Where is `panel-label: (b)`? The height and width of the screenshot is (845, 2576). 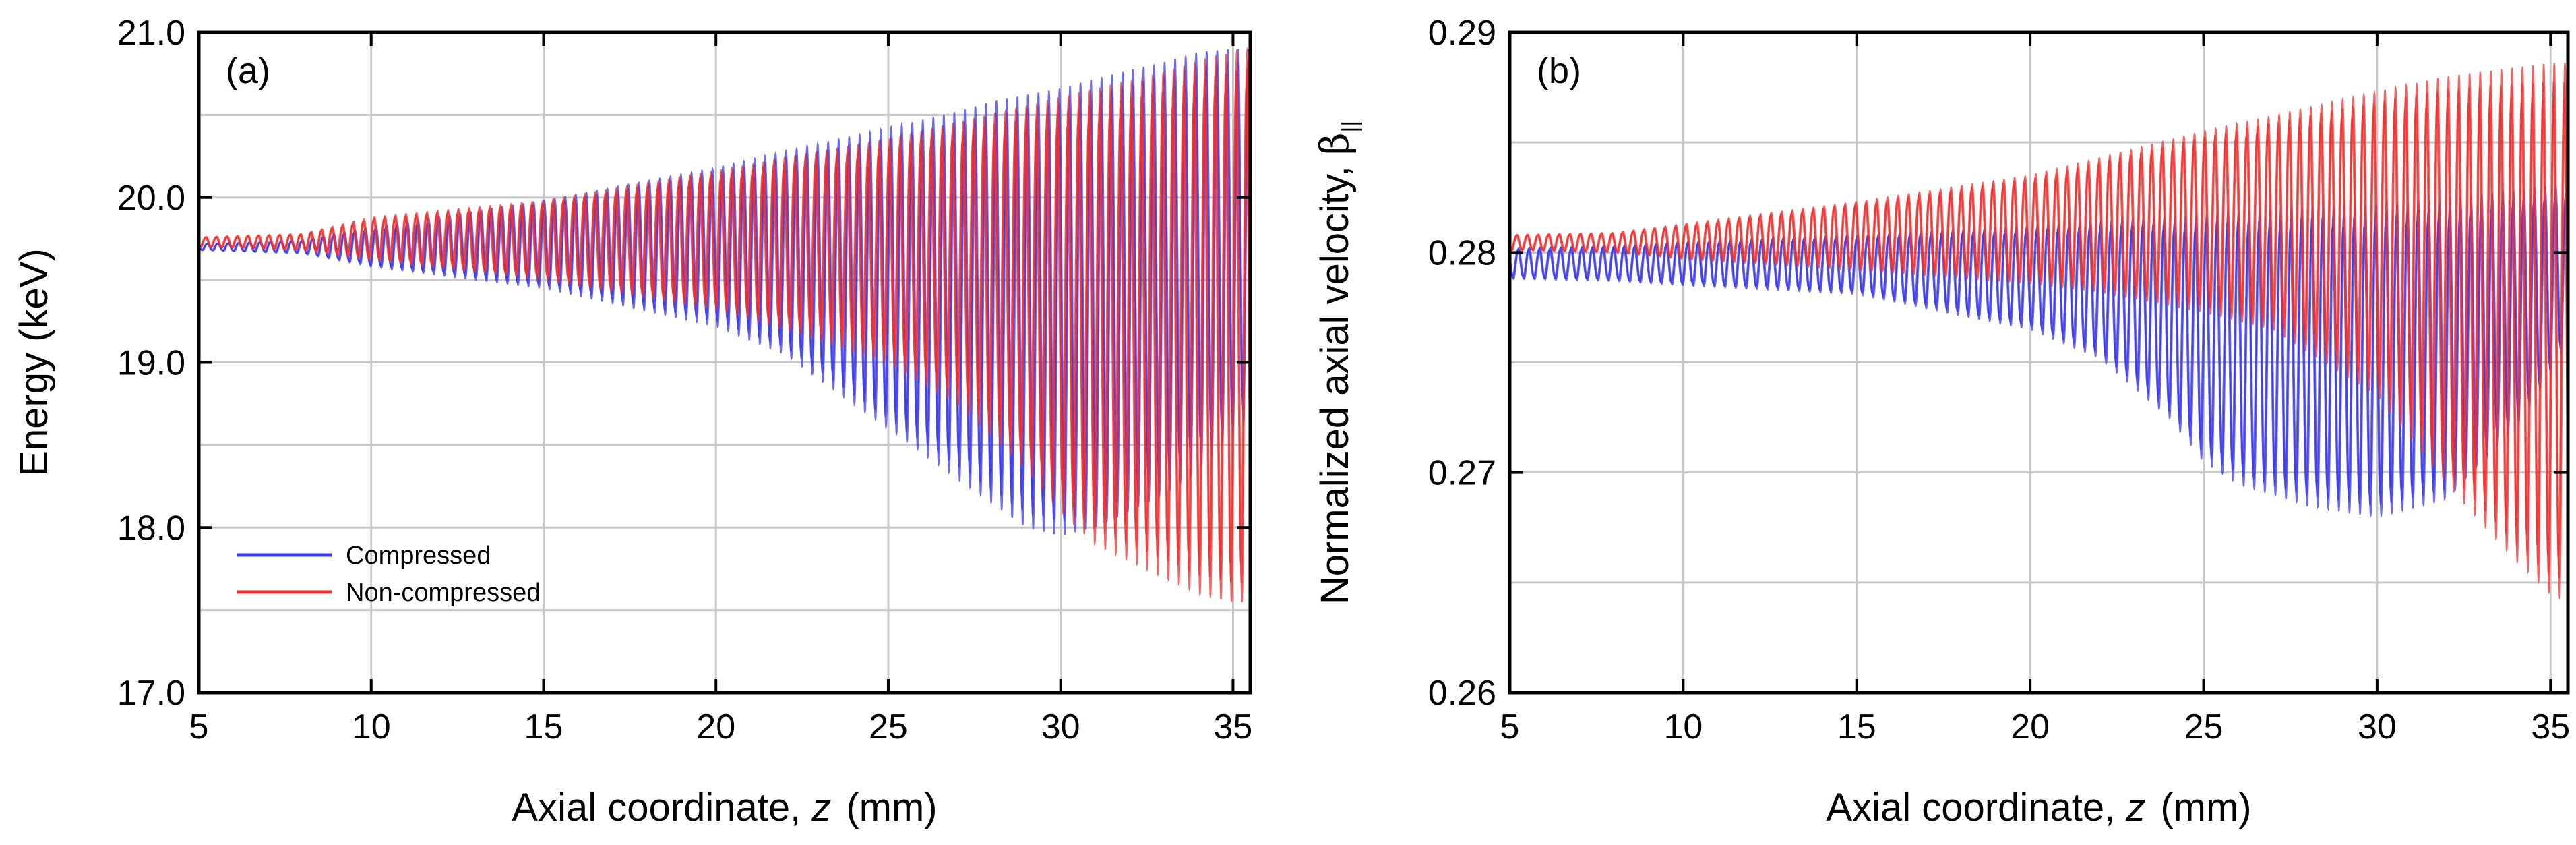 panel-label: (b) is located at coordinates (1559, 71).